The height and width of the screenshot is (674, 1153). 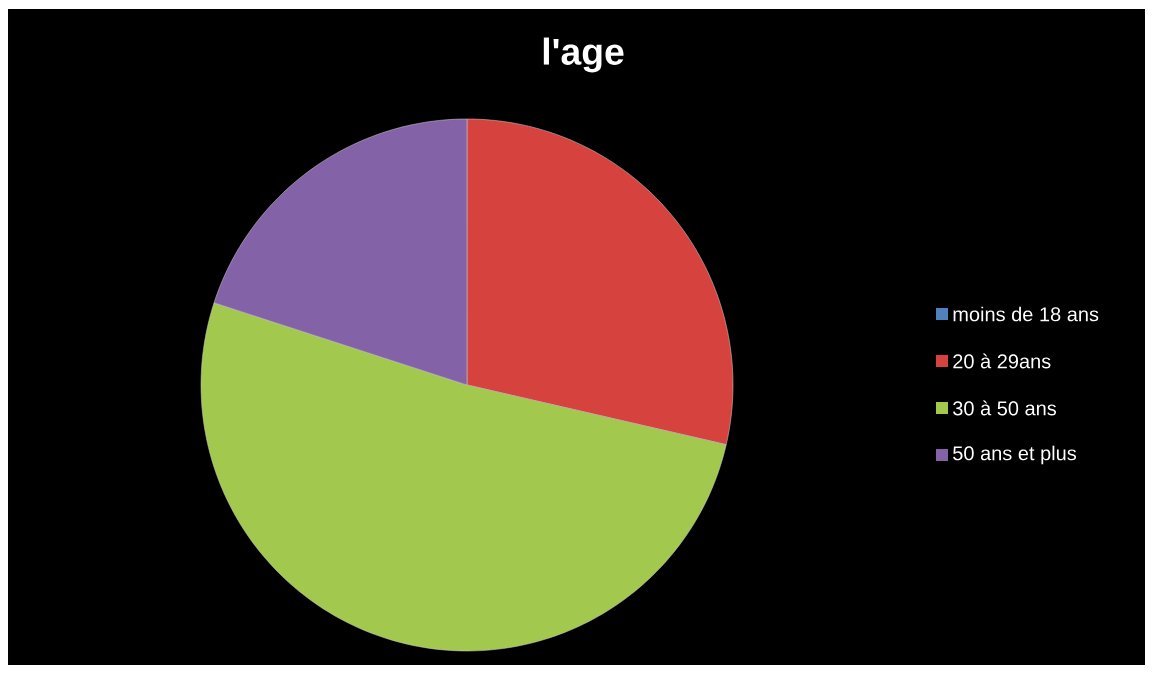 I want to click on legend-label: 20 à 29ans, so click(x=1002, y=361).